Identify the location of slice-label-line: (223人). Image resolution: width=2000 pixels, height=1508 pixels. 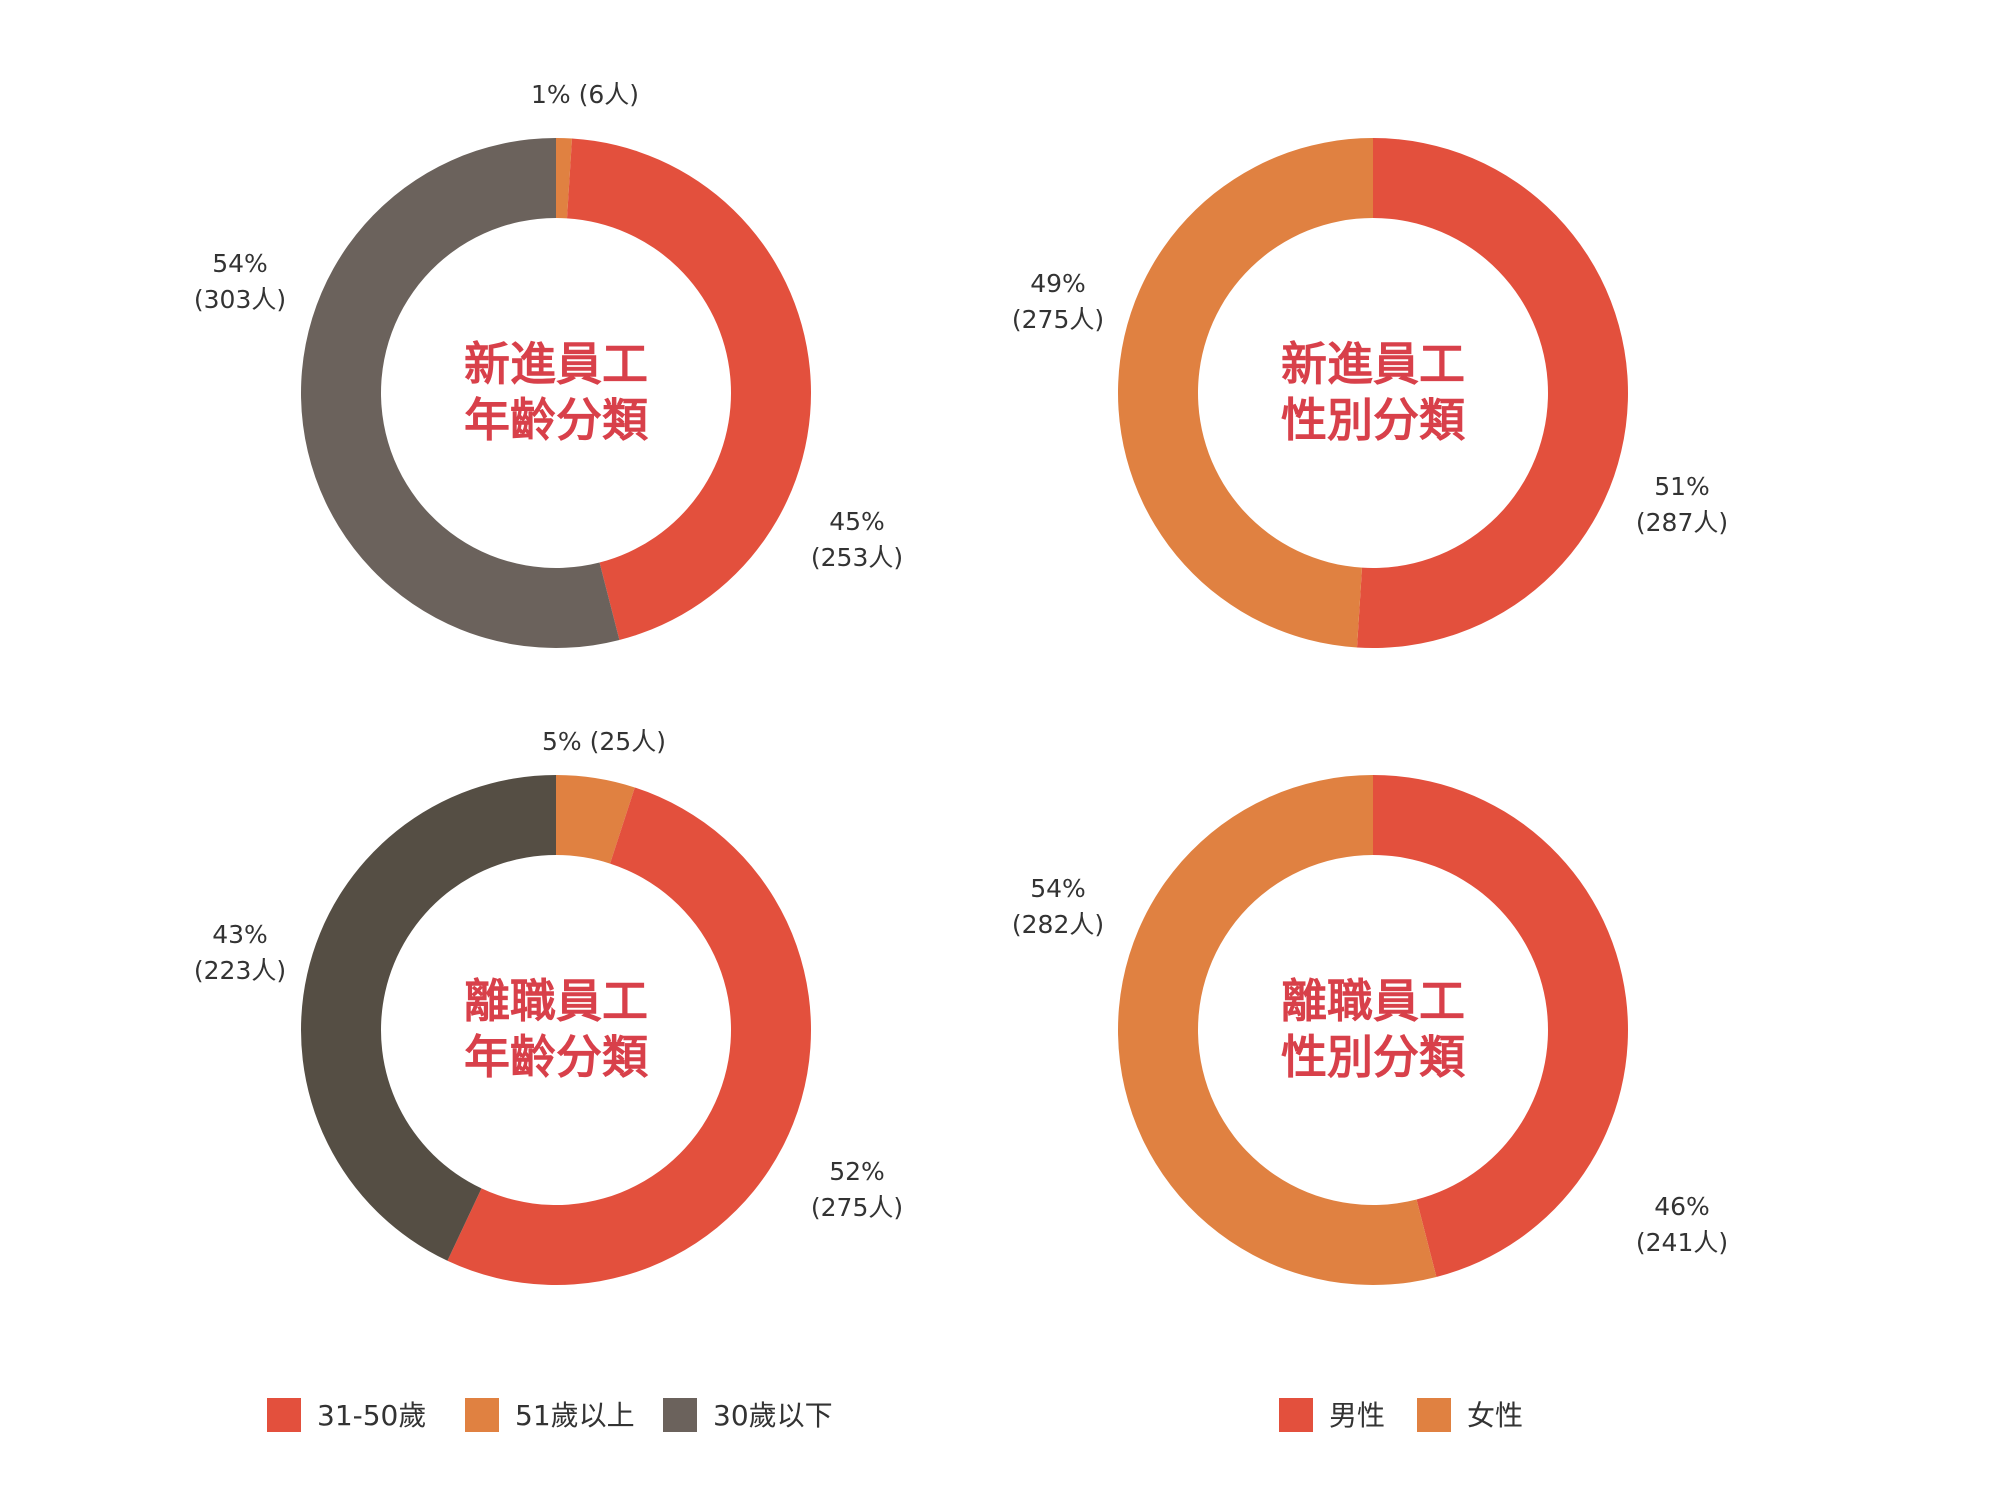
(240, 970).